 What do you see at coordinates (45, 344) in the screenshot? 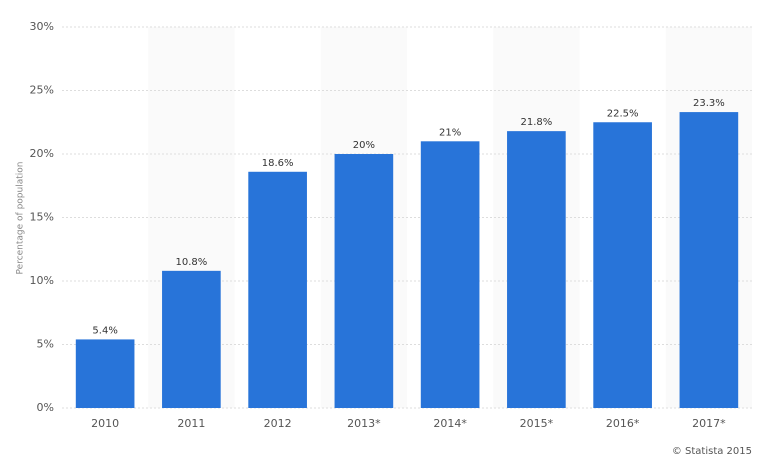
I see `y-tick-label: 5%` at bounding box center [45, 344].